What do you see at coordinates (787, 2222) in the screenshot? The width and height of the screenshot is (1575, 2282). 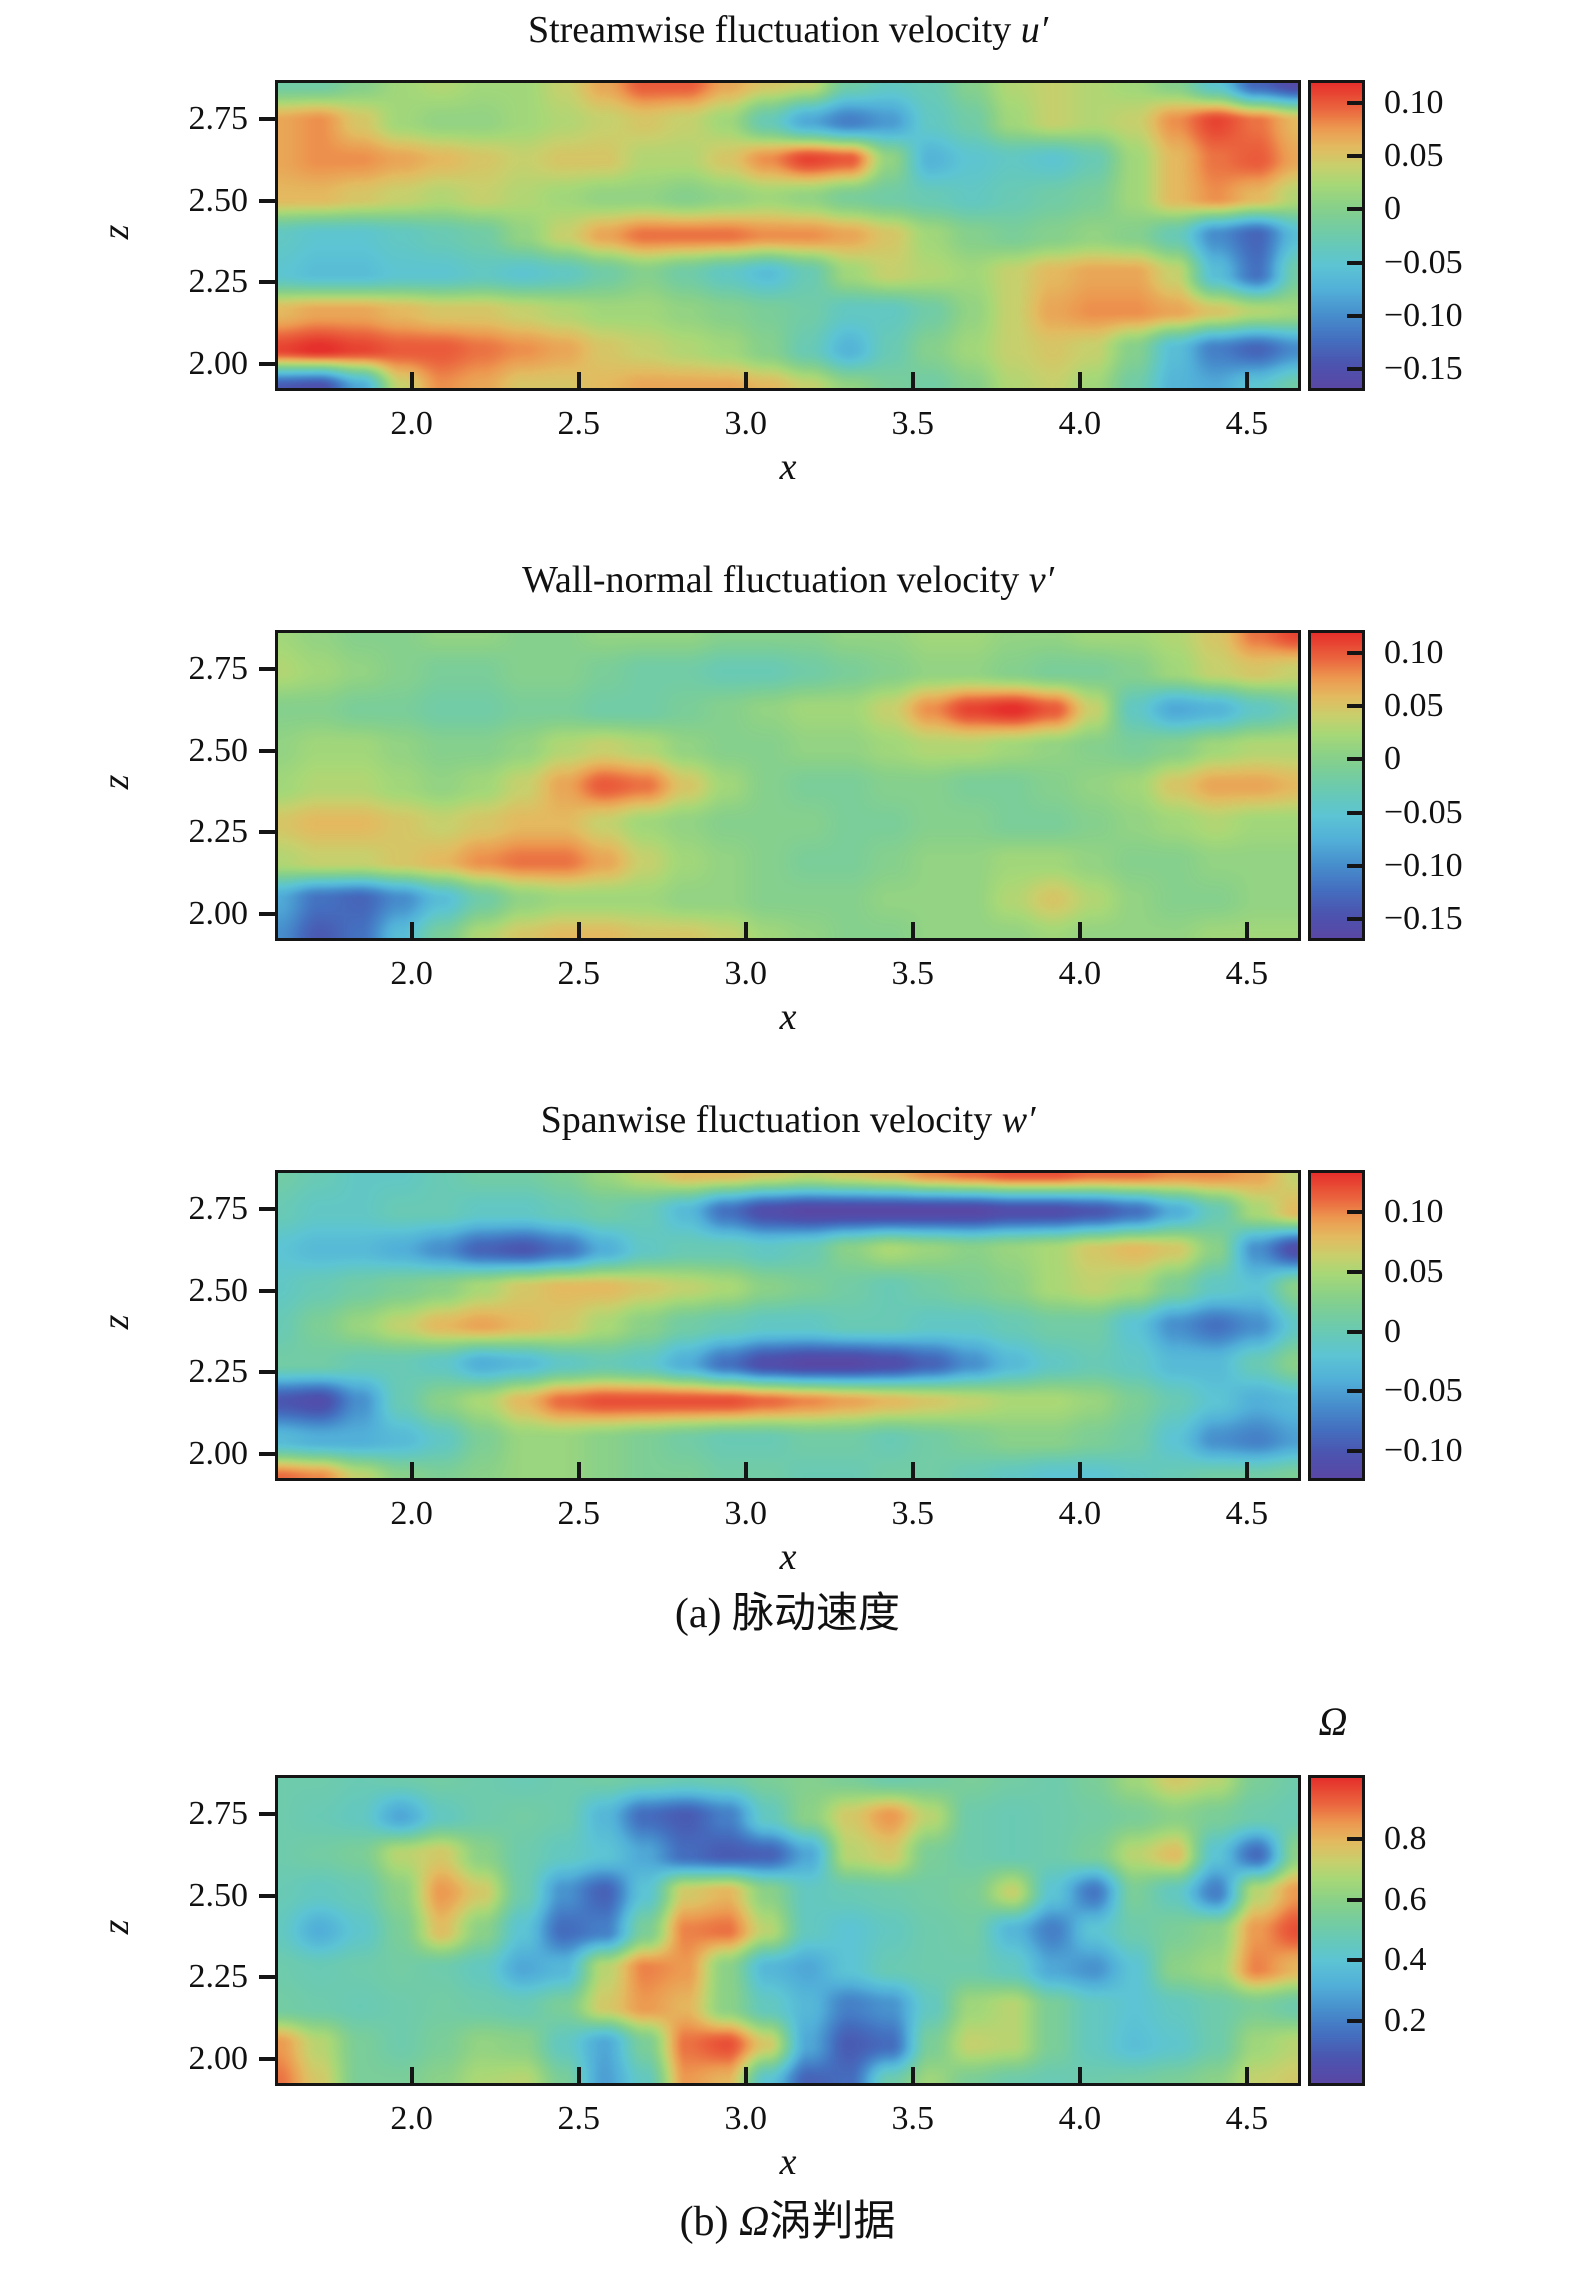 I see `caption-b: (b) Ω涡判据` at bounding box center [787, 2222].